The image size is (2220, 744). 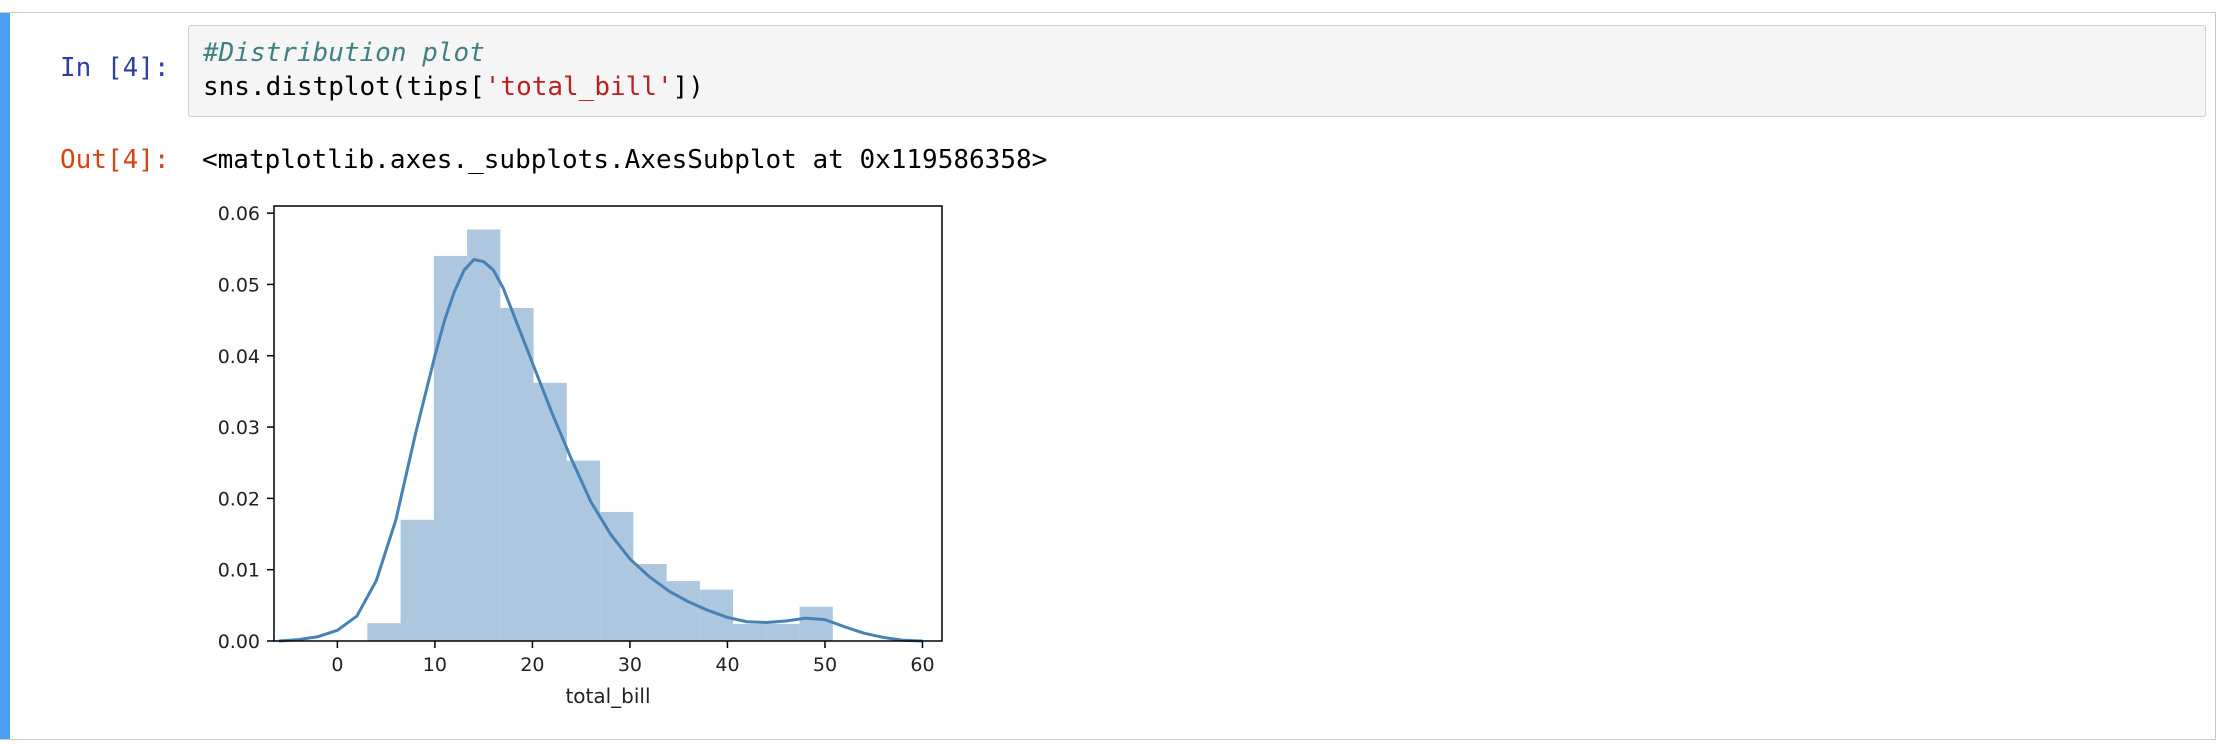 I want to click on y-tick-label: 0.01, so click(x=239, y=571).